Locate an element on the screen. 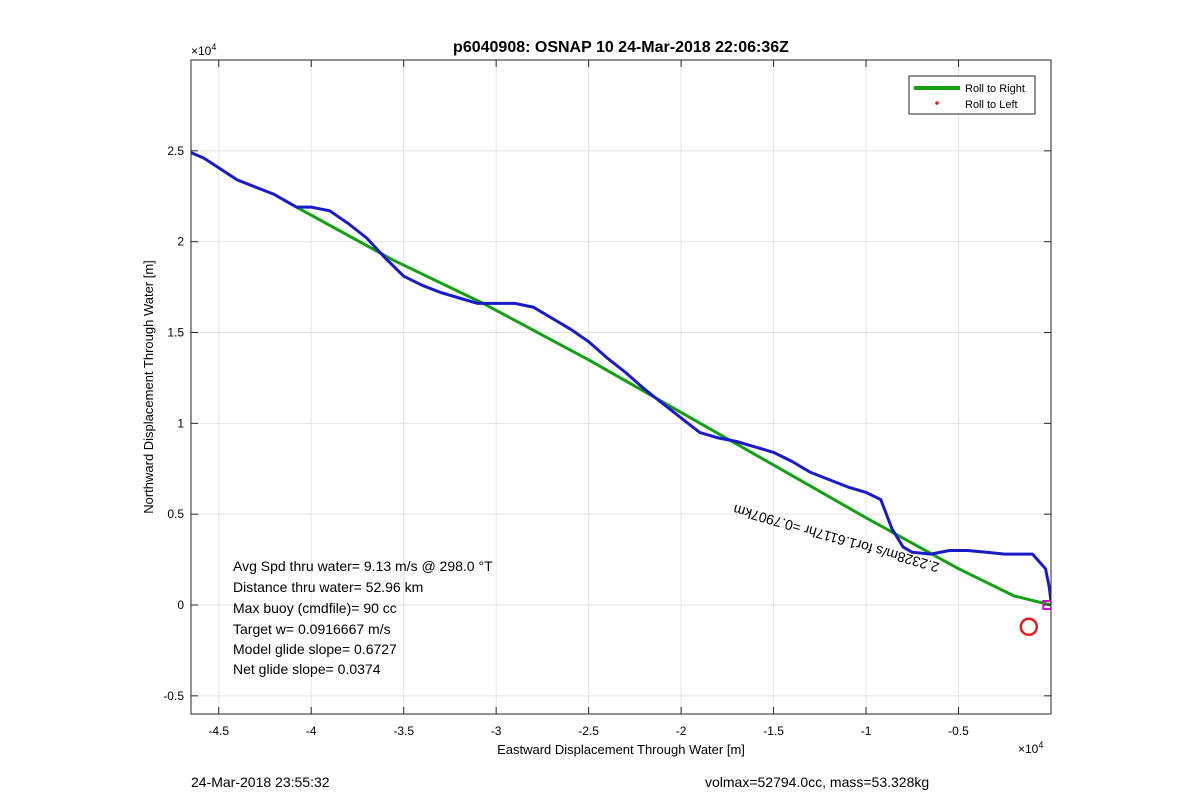 The height and width of the screenshot is (804, 1200). stat-avg-speed: Avg Spd thru water= 9.13 m/s @ 298.0 °T is located at coordinates (363, 566).